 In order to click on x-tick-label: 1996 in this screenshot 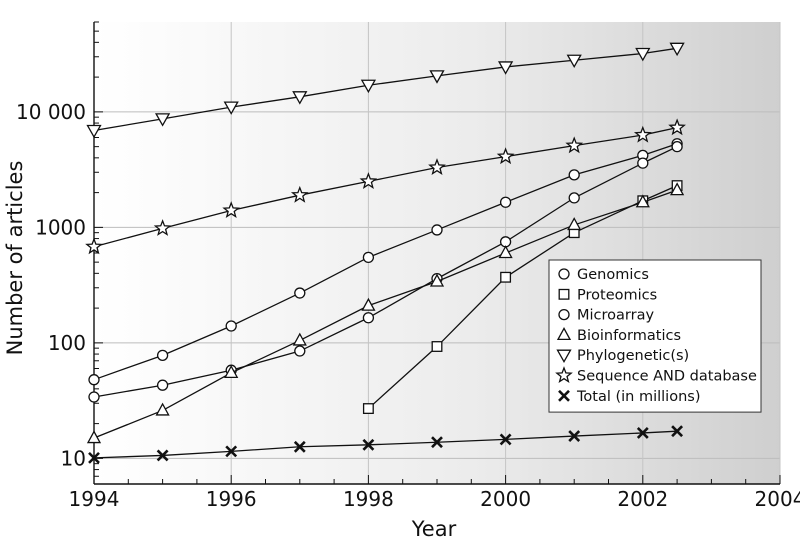, I will do `click(231, 499)`.